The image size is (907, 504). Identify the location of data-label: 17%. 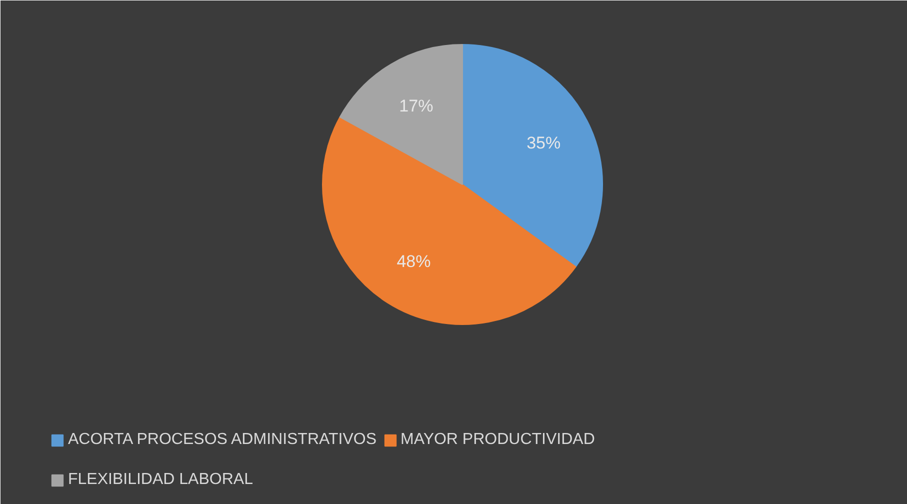
(416, 106).